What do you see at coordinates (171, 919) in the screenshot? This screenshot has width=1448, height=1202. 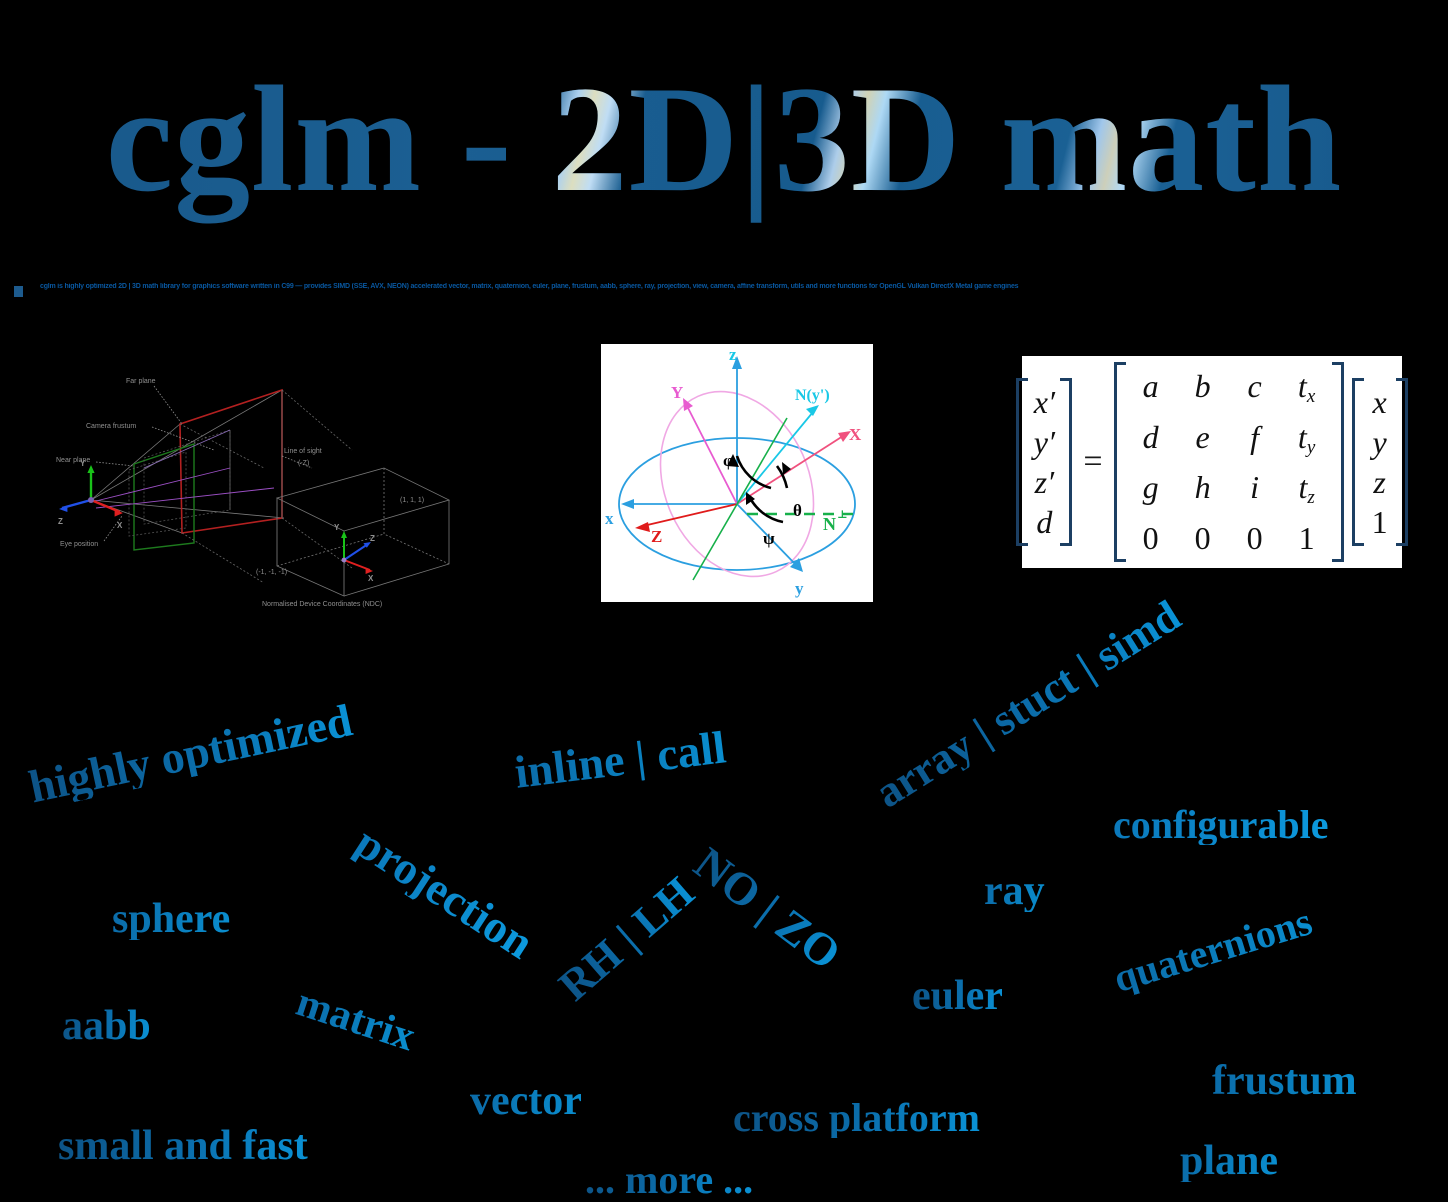 I see `wordcloud-item: sphere` at bounding box center [171, 919].